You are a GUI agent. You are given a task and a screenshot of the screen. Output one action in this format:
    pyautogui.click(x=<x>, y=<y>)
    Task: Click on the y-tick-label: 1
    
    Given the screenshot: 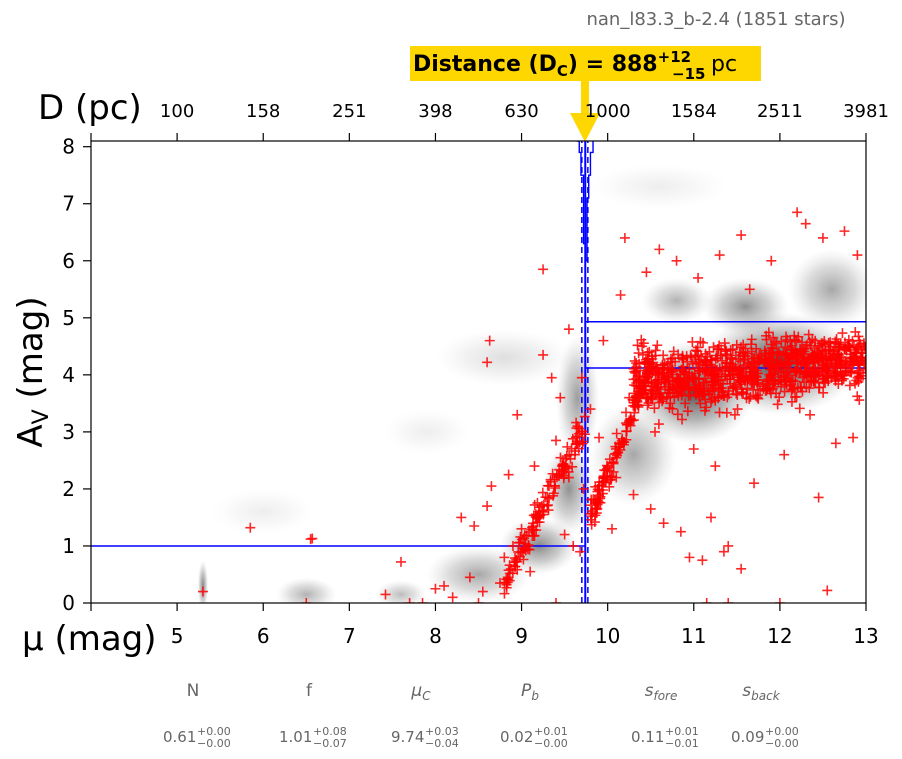 What is the action you would take?
    pyautogui.click(x=68, y=546)
    